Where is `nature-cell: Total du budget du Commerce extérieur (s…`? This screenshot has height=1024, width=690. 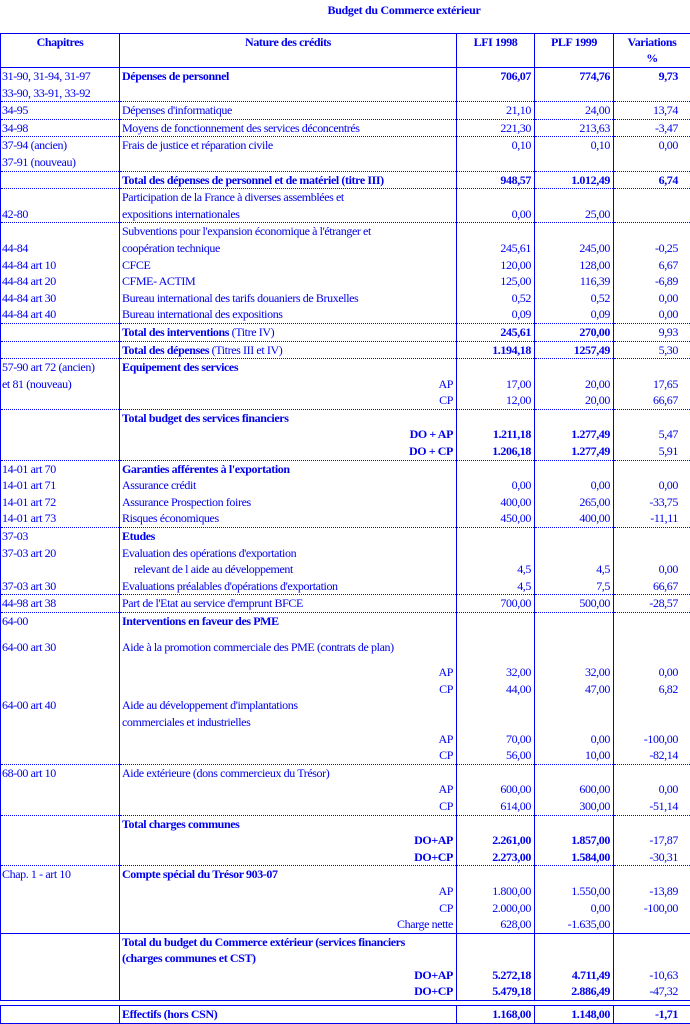 nature-cell: Total du budget du Commerce extérieur (s… is located at coordinates (288, 941).